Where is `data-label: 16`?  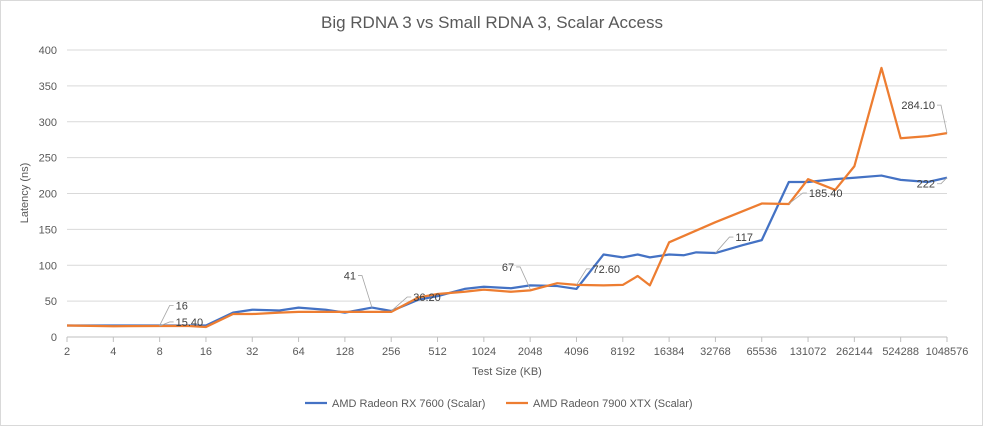 data-label: 16 is located at coordinates (182, 307).